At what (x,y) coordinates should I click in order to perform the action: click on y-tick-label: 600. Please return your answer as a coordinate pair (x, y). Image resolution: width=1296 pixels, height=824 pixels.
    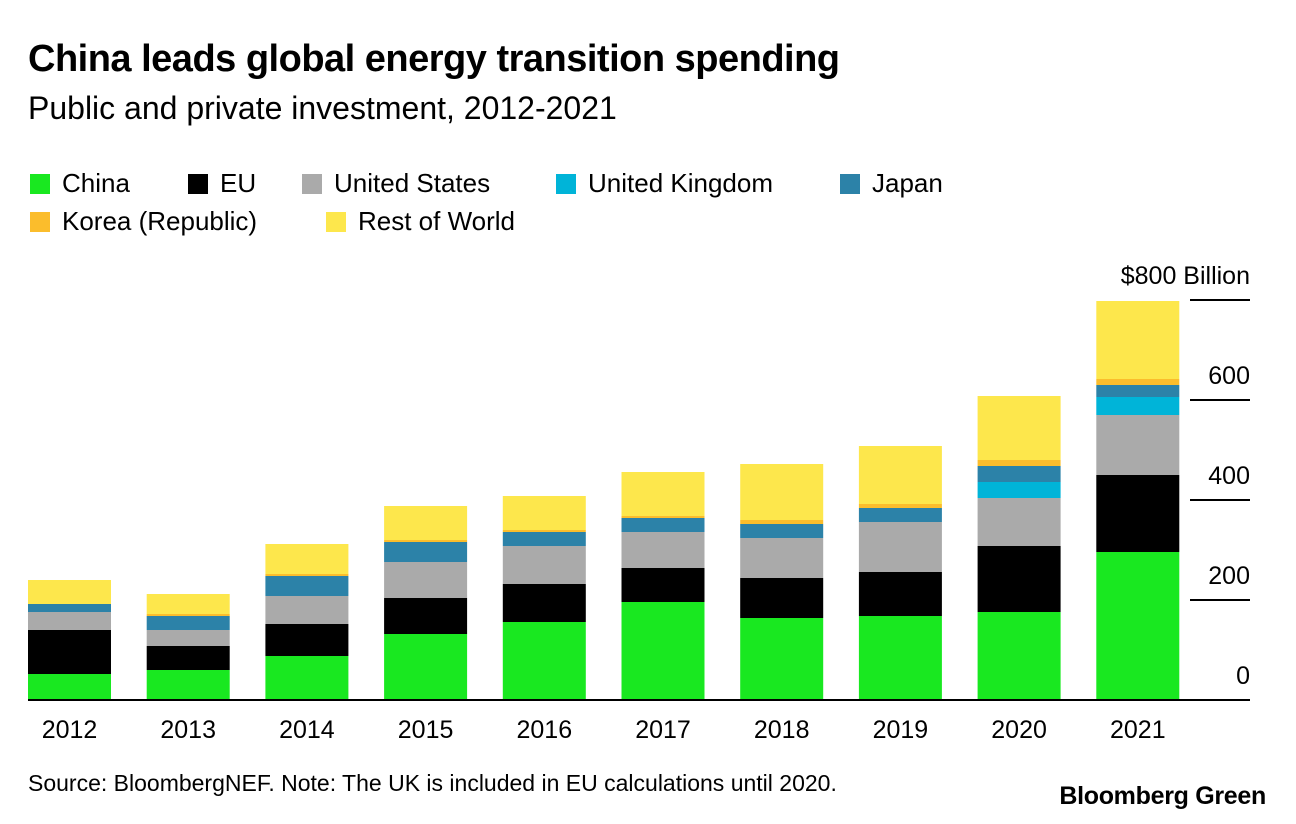
    Looking at the image, I should click on (1229, 376).